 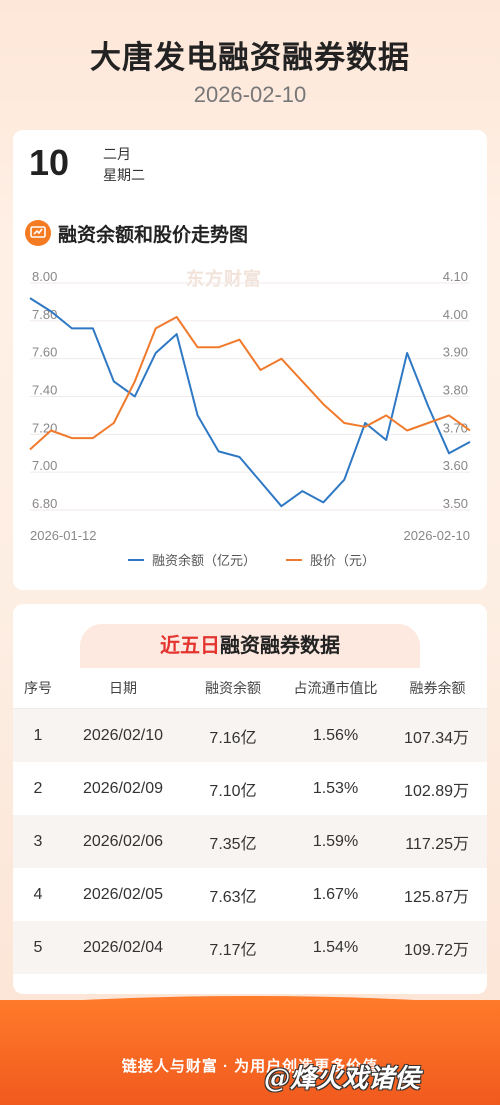 What do you see at coordinates (123, 841) in the screenshot?
I see `cell-date: 2026/02/06` at bounding box center [123, 841].